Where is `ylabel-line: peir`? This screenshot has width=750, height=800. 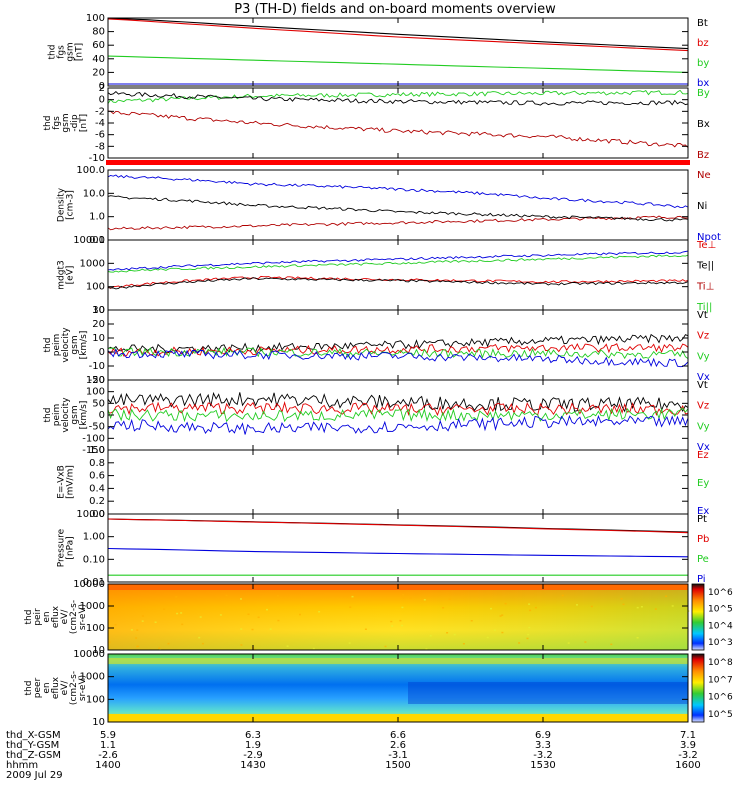 ylabel-line: peir is located at coordinates (38, 617).